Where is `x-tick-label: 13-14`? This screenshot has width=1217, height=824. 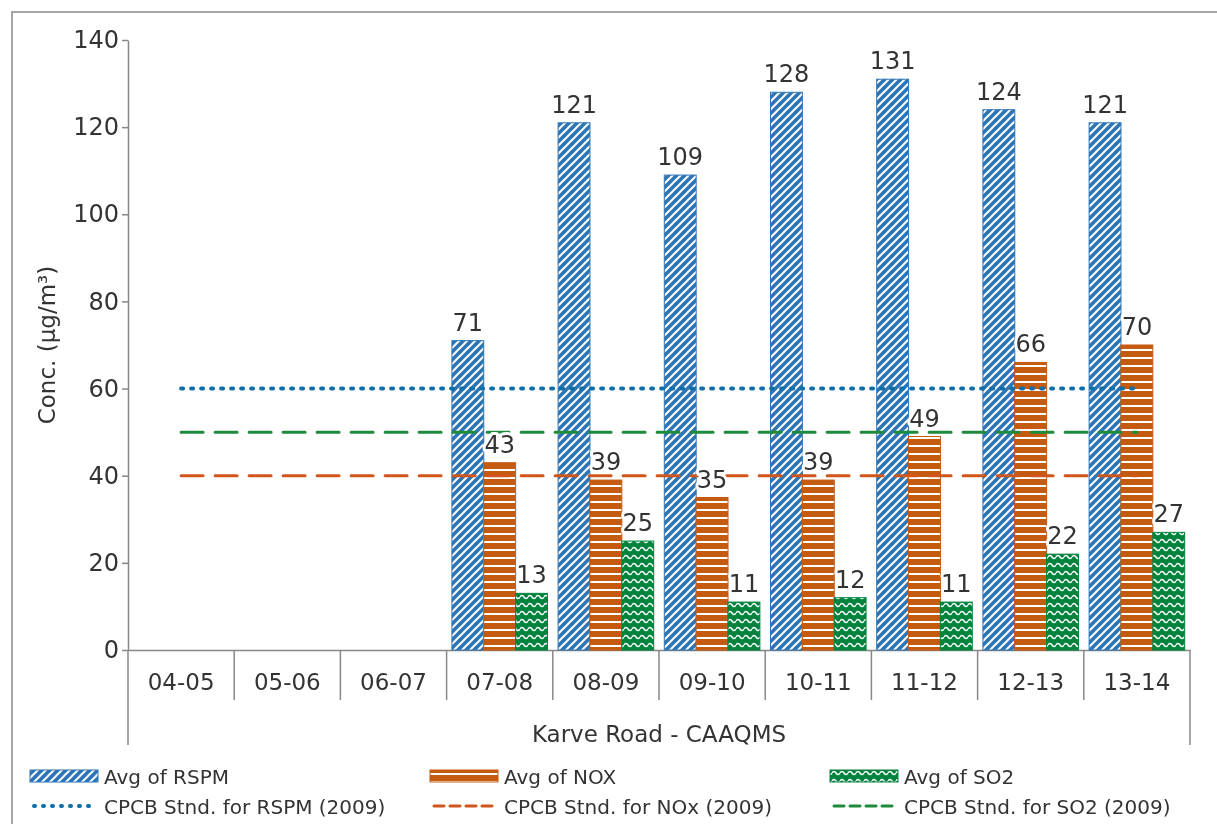 x-tick-label: 13-14 is located at coordinates (1137, 681).